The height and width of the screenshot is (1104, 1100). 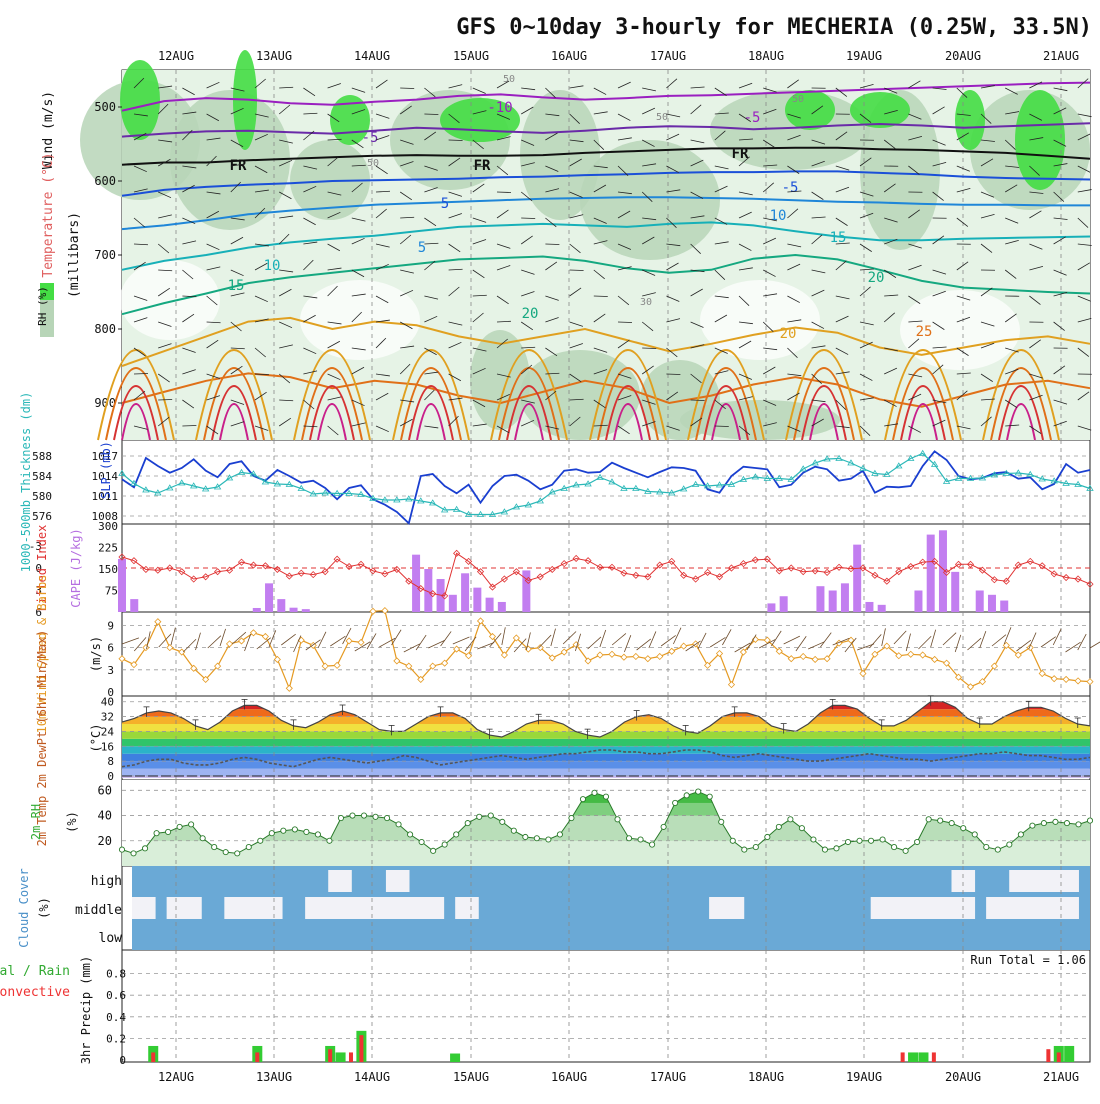 What do you see at coordinates (116, 974) in the screenshot?
I see `precip-tick-label: 0.8` at bounding box center [116, 974].